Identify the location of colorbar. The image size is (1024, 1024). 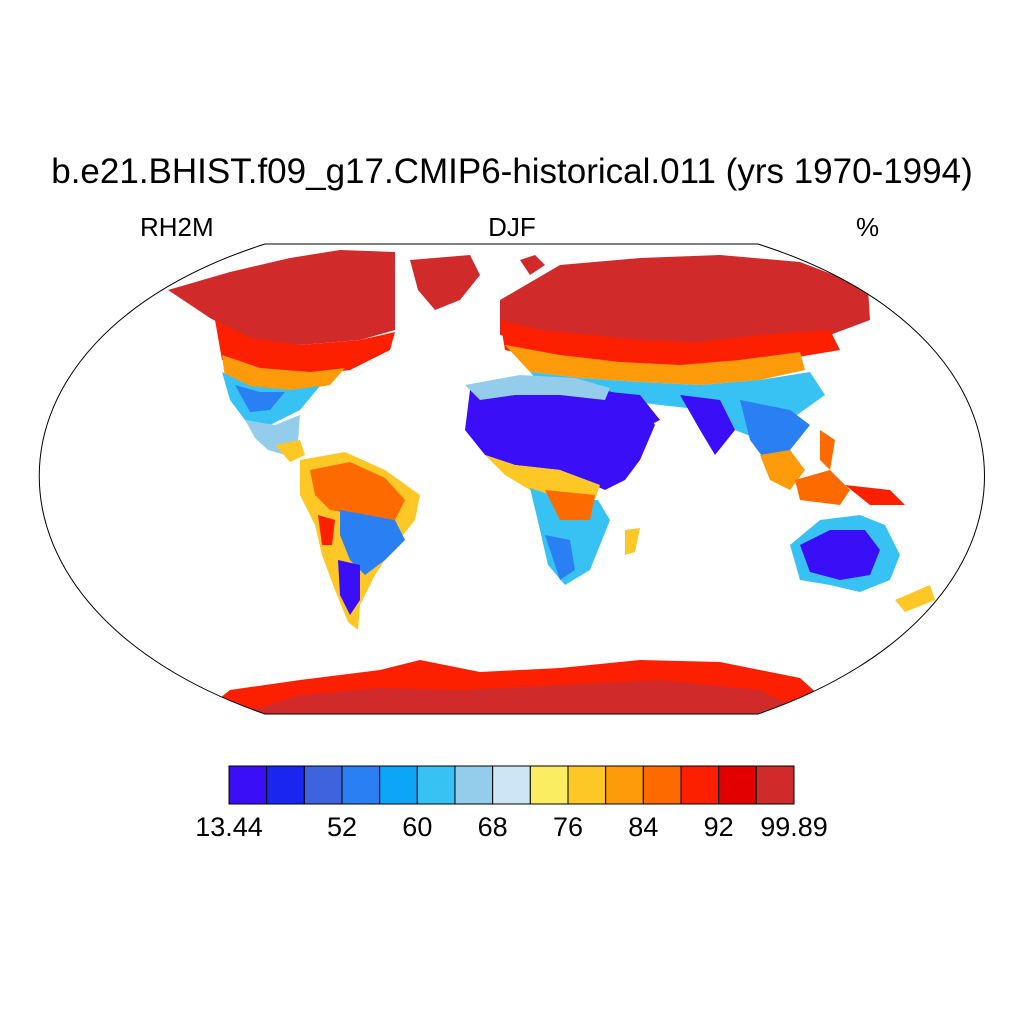
(511, 785).